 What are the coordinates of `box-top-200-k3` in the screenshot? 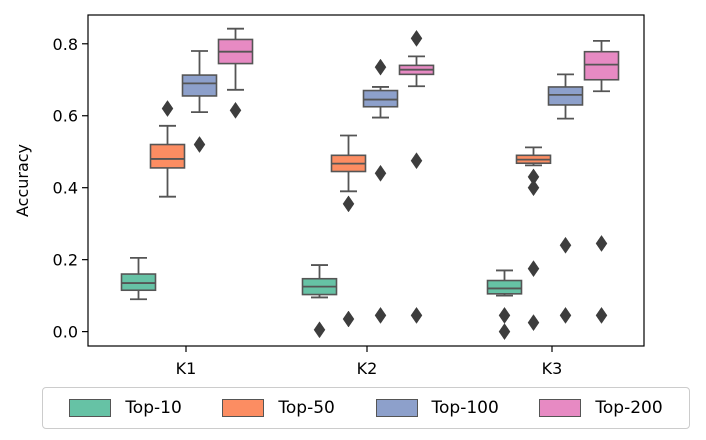 It's located at (601, 65).